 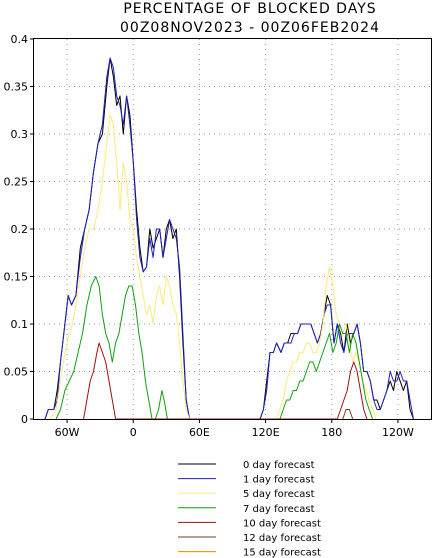 I want to click on x-tick-label: 60E, so click(x=199, y=432).